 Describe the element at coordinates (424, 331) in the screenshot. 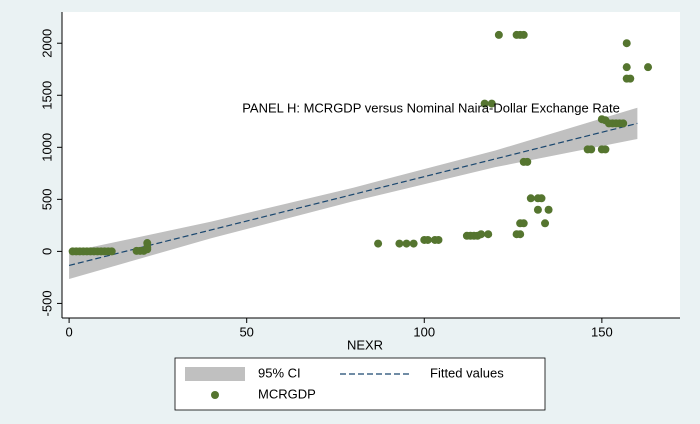

I see `x-tick-label: 100` at that location.